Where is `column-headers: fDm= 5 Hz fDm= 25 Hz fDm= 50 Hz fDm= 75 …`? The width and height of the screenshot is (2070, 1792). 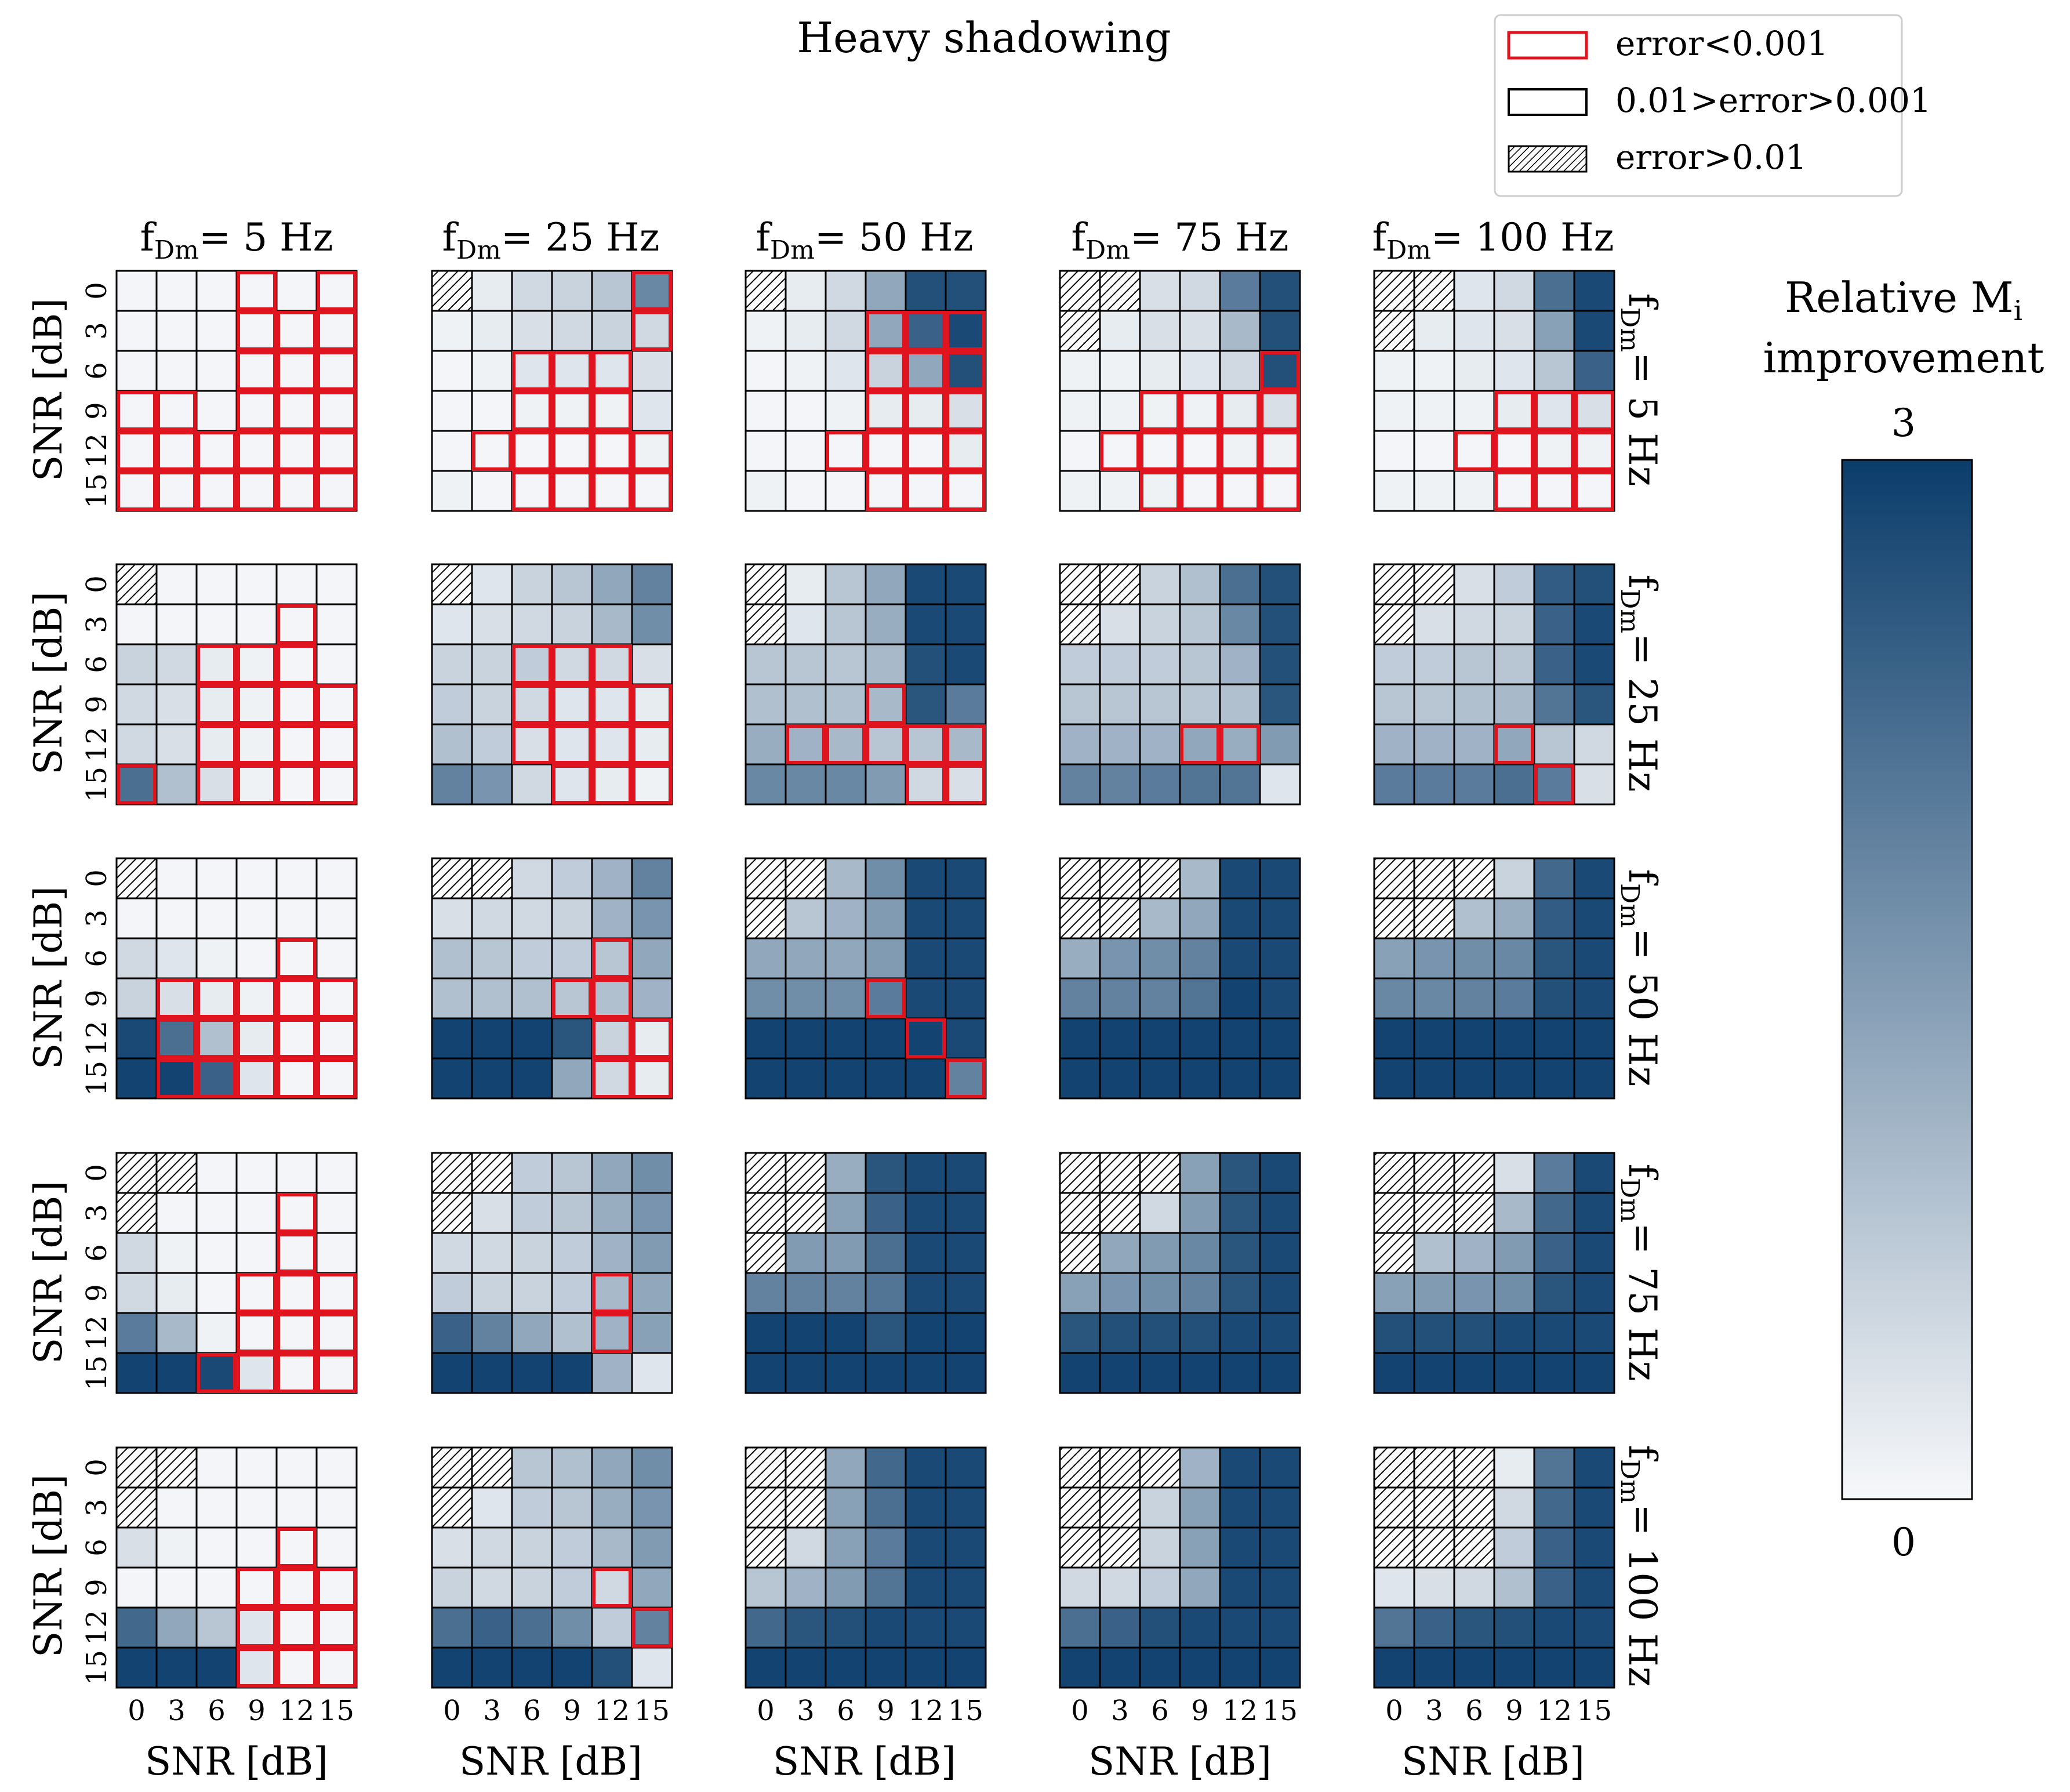
column-headers: fDm= 5 Hz fDm= 25 Hz fDm= 50 Hz fDm= 75 … is located at coordinates (877, 240).